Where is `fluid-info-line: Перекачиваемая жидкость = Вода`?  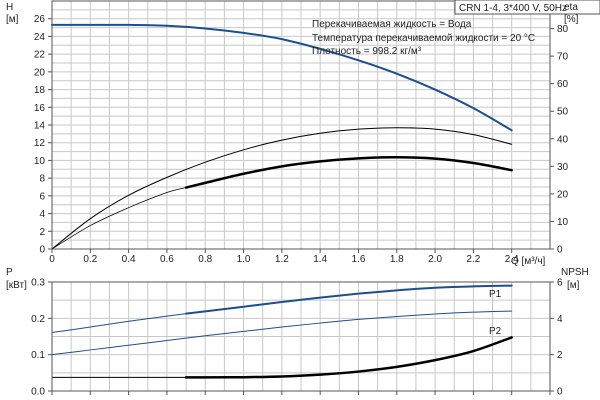
fluid-info-line: Перекачиваемая жидкость = Вода is located at coordinates (392, 24).